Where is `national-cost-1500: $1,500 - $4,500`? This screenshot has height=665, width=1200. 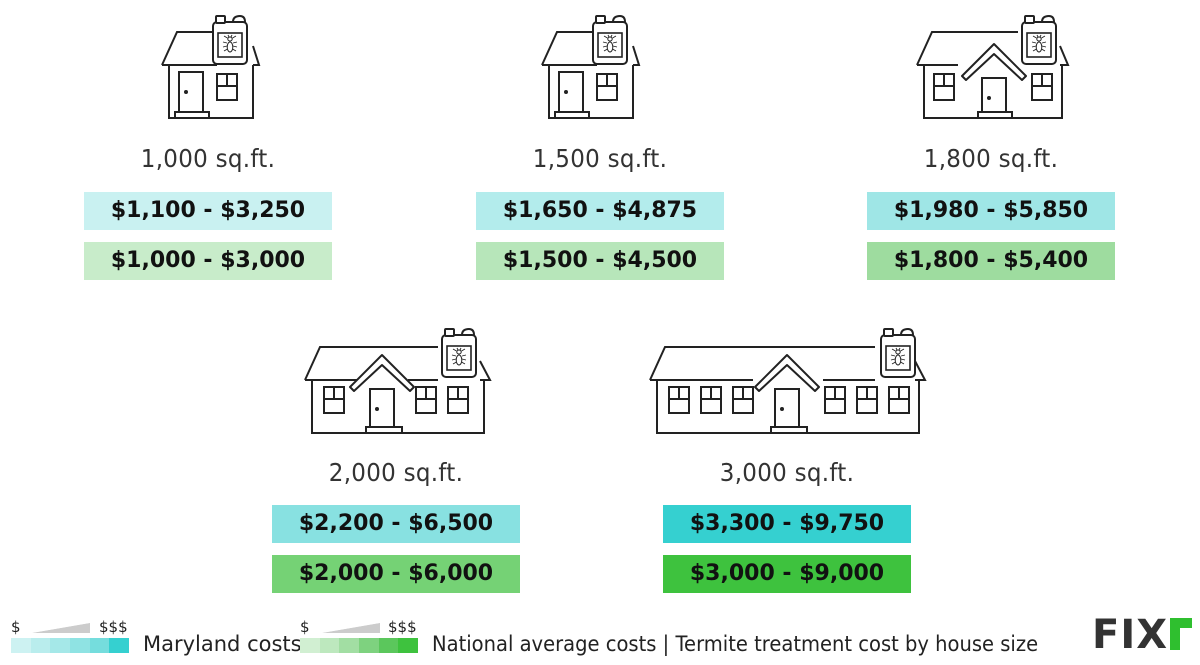 national-cost-1500: $1,500 - $4,500 is located at coordinates (600, 261).